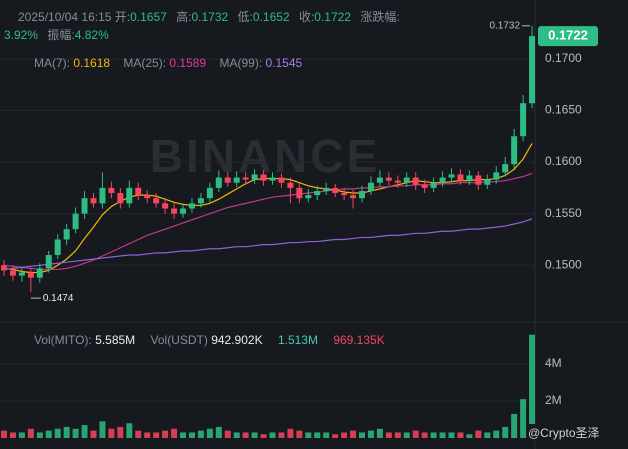 This screenshot has height=449, width=628. Describe the element at coordinates (268, 244) in the screenshot. I see `ma-line` at that location.